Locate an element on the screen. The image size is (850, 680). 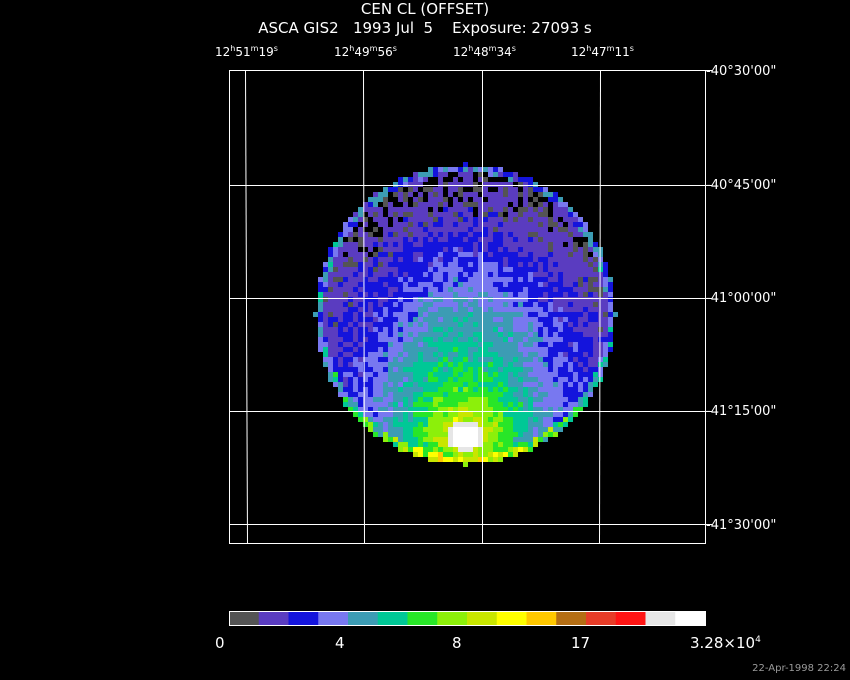
colorbar-tick-0: 0 is located at coordinates (220, 643).